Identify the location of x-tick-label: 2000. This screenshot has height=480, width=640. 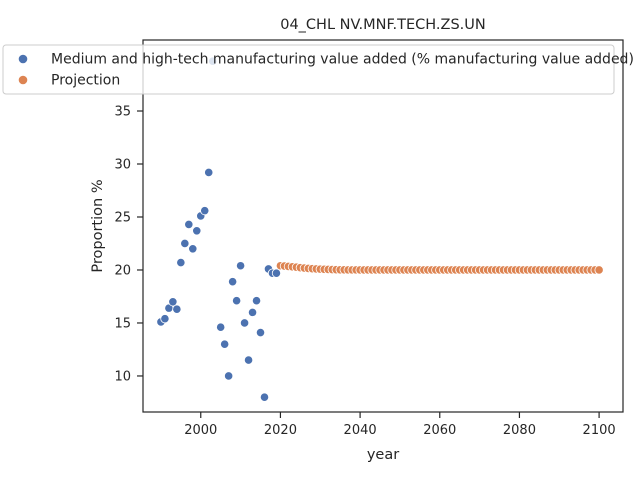
(200, 430).